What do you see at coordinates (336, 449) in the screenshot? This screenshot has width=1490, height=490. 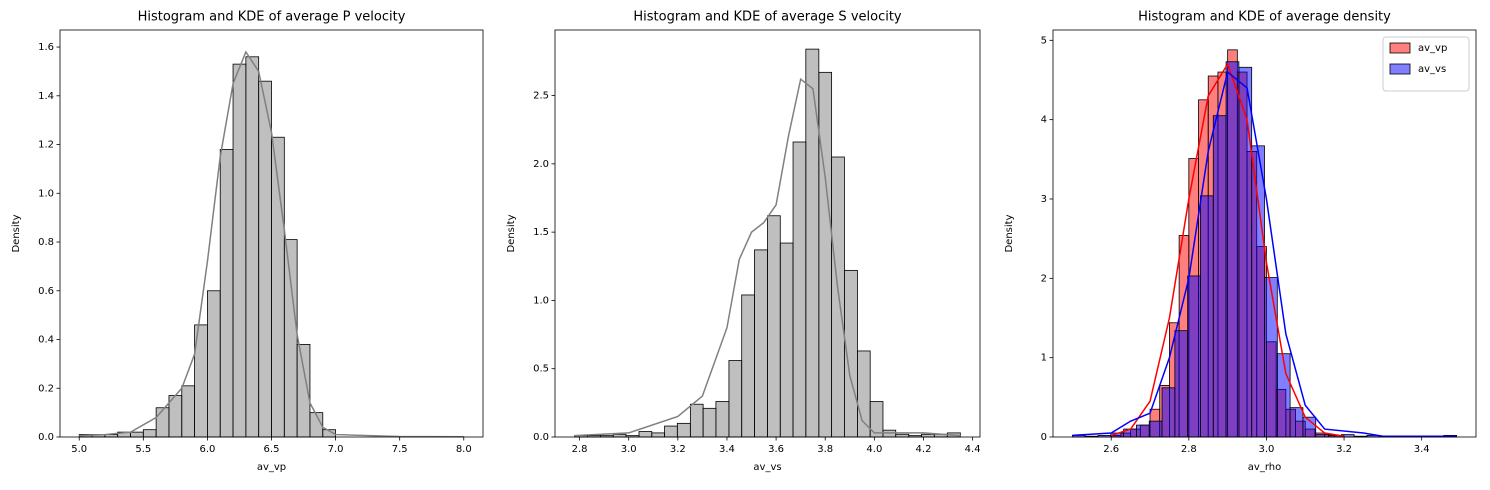 I see `x-tick-label: 7.0` at bounding box center [336, 449].